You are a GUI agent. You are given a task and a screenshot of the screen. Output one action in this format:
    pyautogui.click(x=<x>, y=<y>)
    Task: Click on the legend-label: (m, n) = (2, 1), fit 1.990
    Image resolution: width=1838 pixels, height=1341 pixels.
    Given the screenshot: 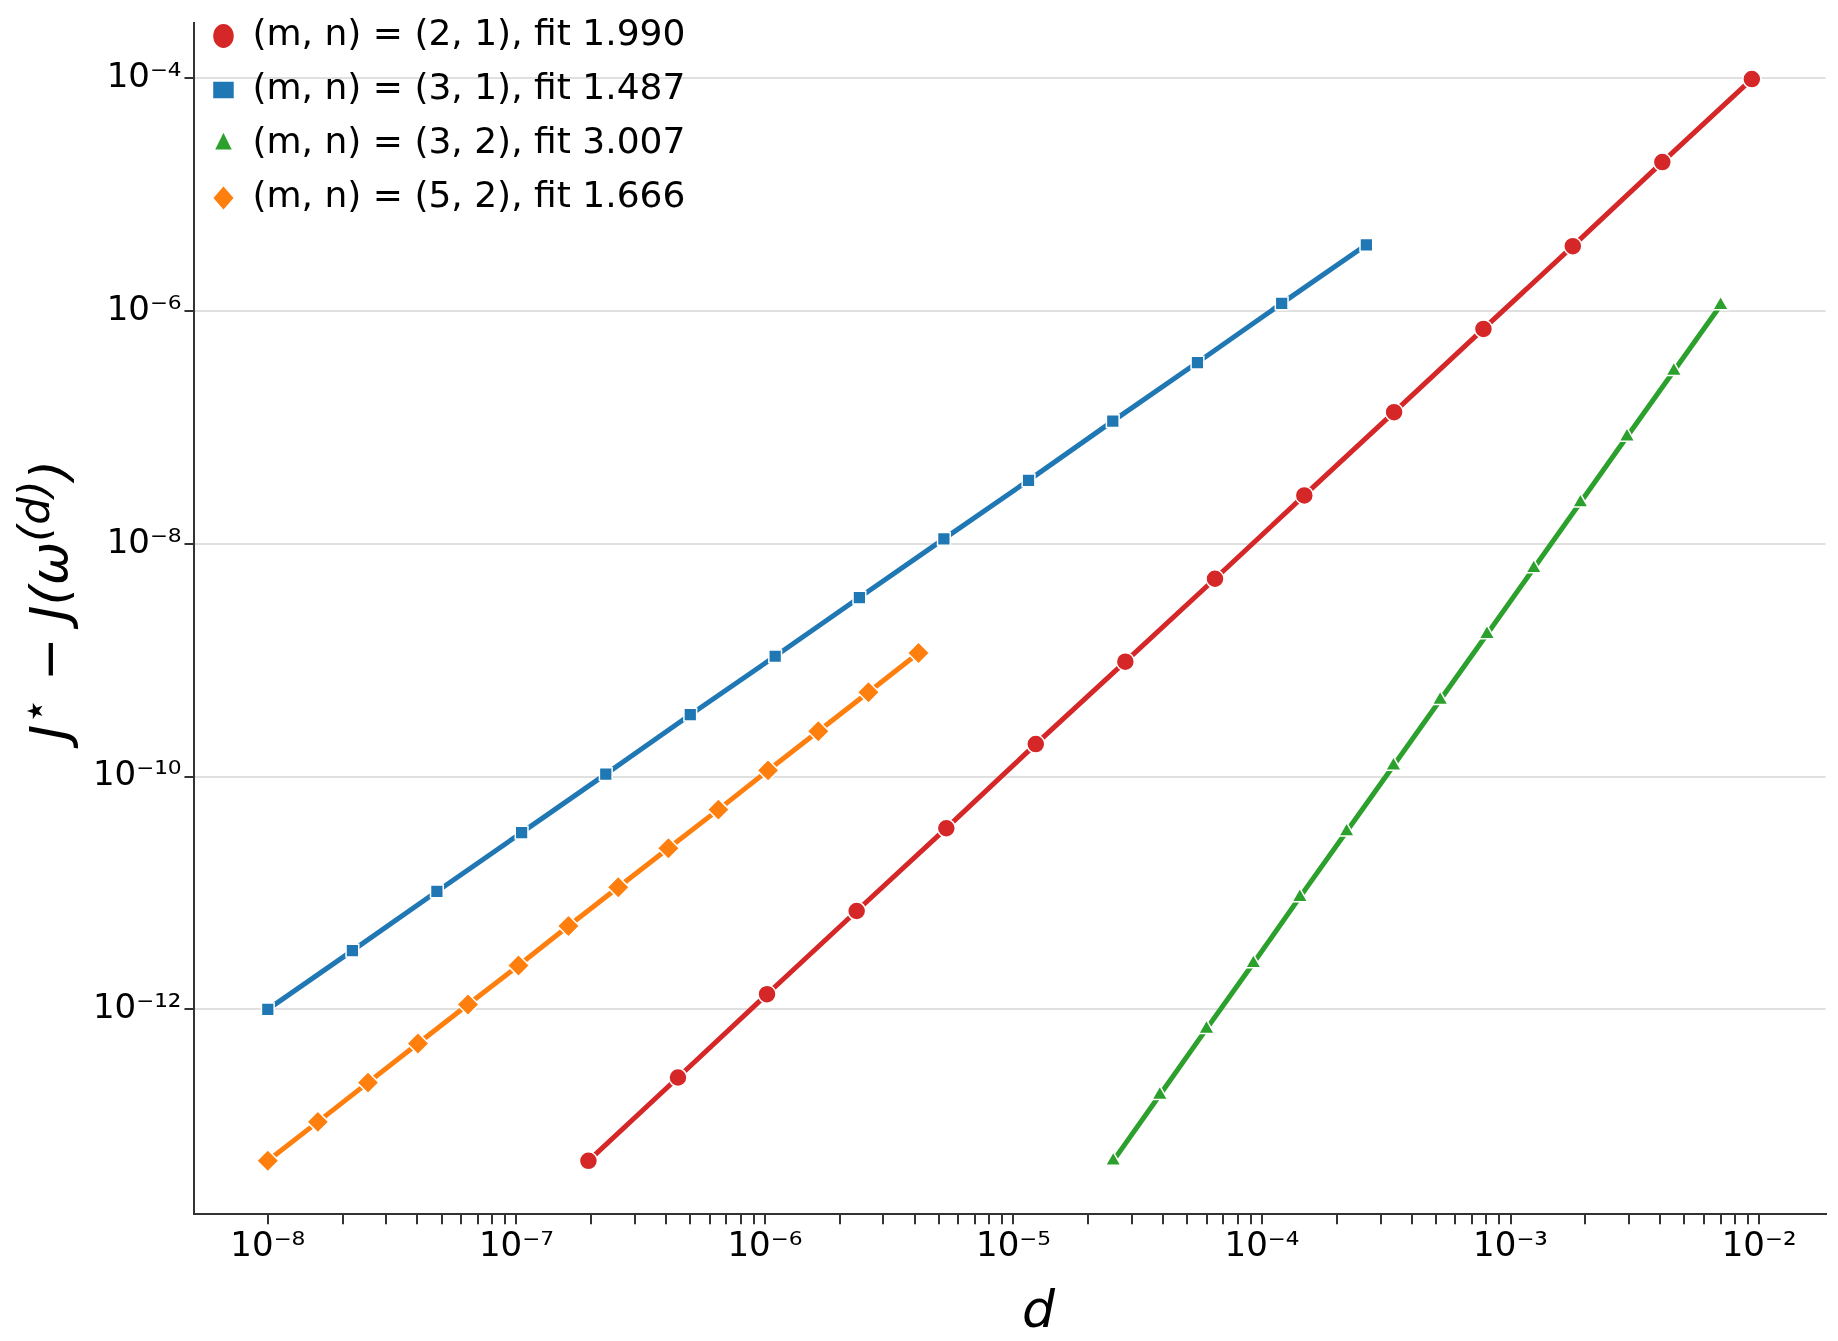 What is the action you would take?
    pyautogui.click(x=469, y=33)
    